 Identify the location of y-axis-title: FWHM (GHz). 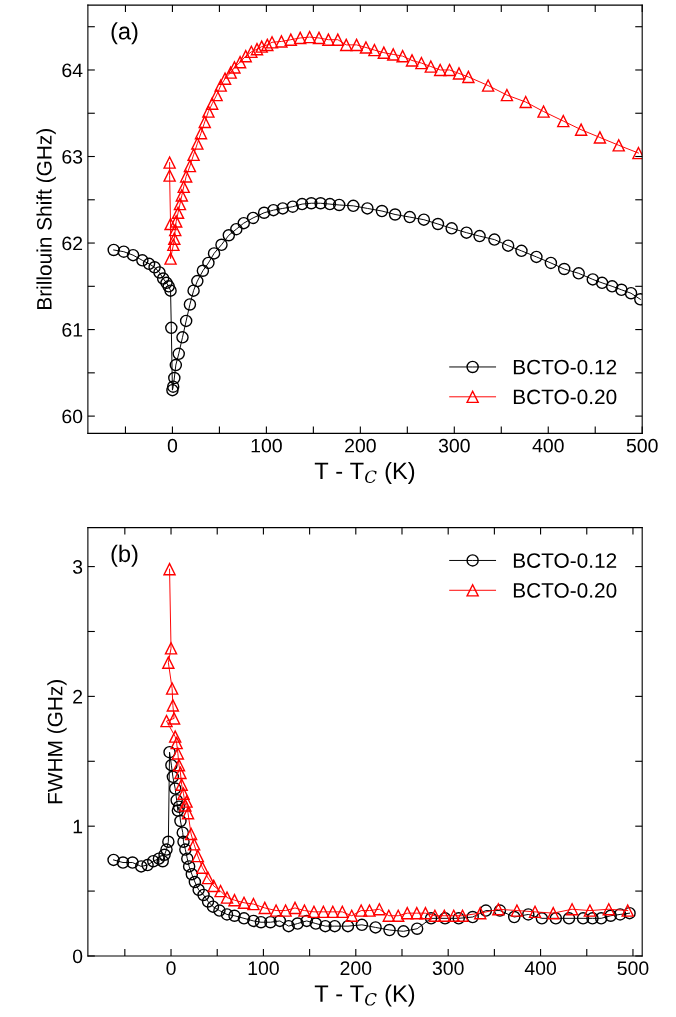
(57, 742).